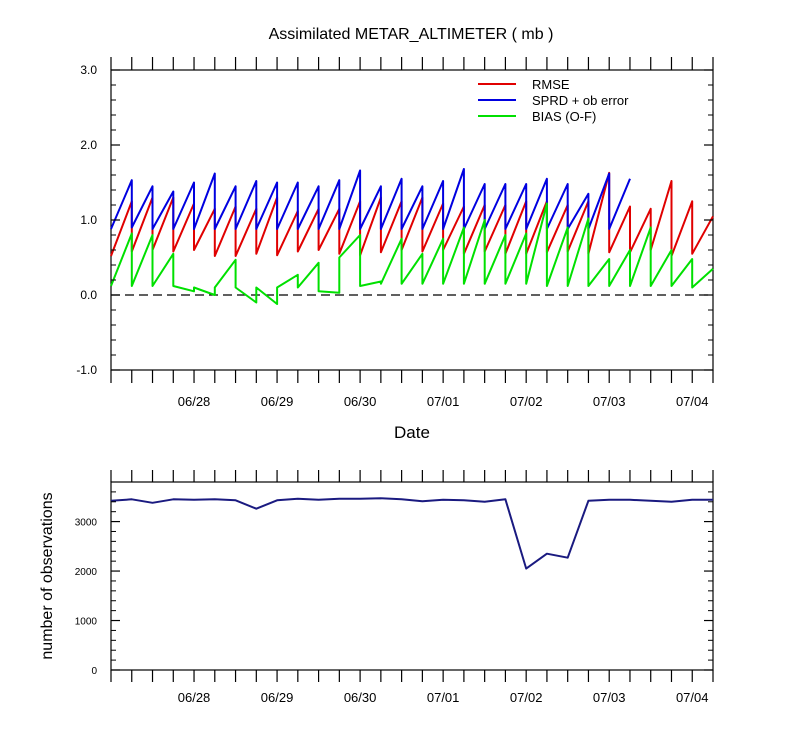 The width and height of the screenshot is (800, 750). I want to click on y-tick-label: 2000, so click(86, 572).